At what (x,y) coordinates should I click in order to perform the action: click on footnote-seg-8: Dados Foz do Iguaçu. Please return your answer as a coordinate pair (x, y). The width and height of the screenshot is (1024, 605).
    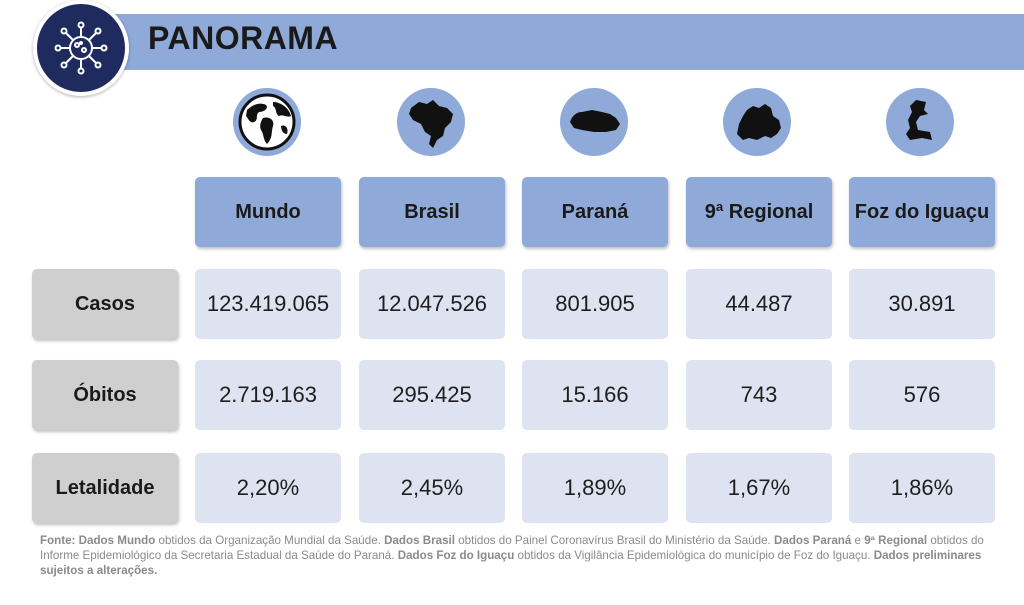
    Looking at the image, I should click on (456, 555).